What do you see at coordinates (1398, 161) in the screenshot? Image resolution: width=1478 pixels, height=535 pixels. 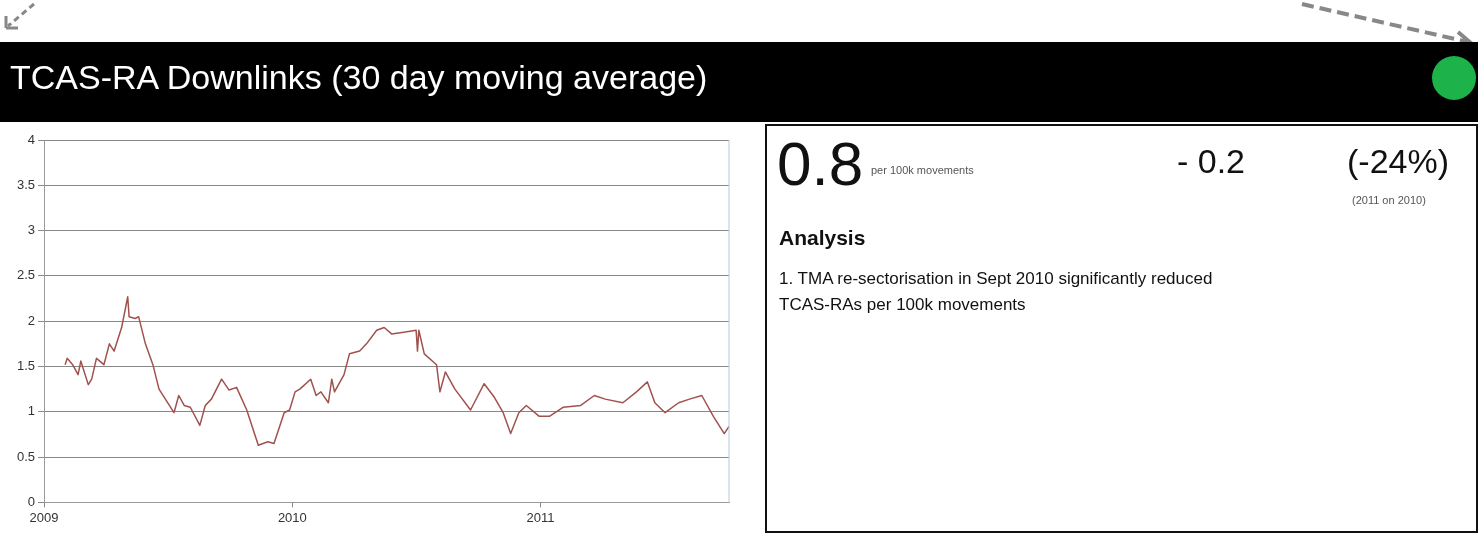 I see `text: (-24%)` at bounding box center [1398, 161].